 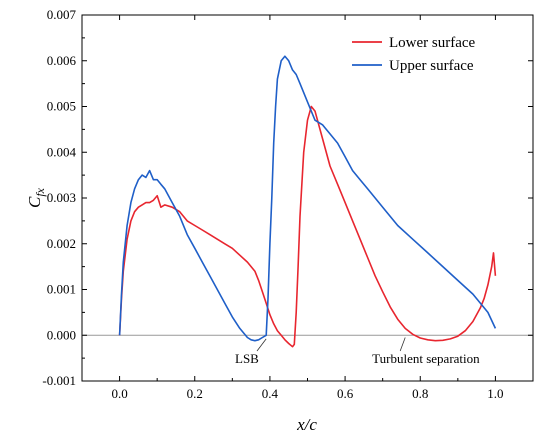 What do you see at coordinates (270, 393) in the screenshot?
I see `x-tick-label: 0.4` at bounding box center [270, 393].